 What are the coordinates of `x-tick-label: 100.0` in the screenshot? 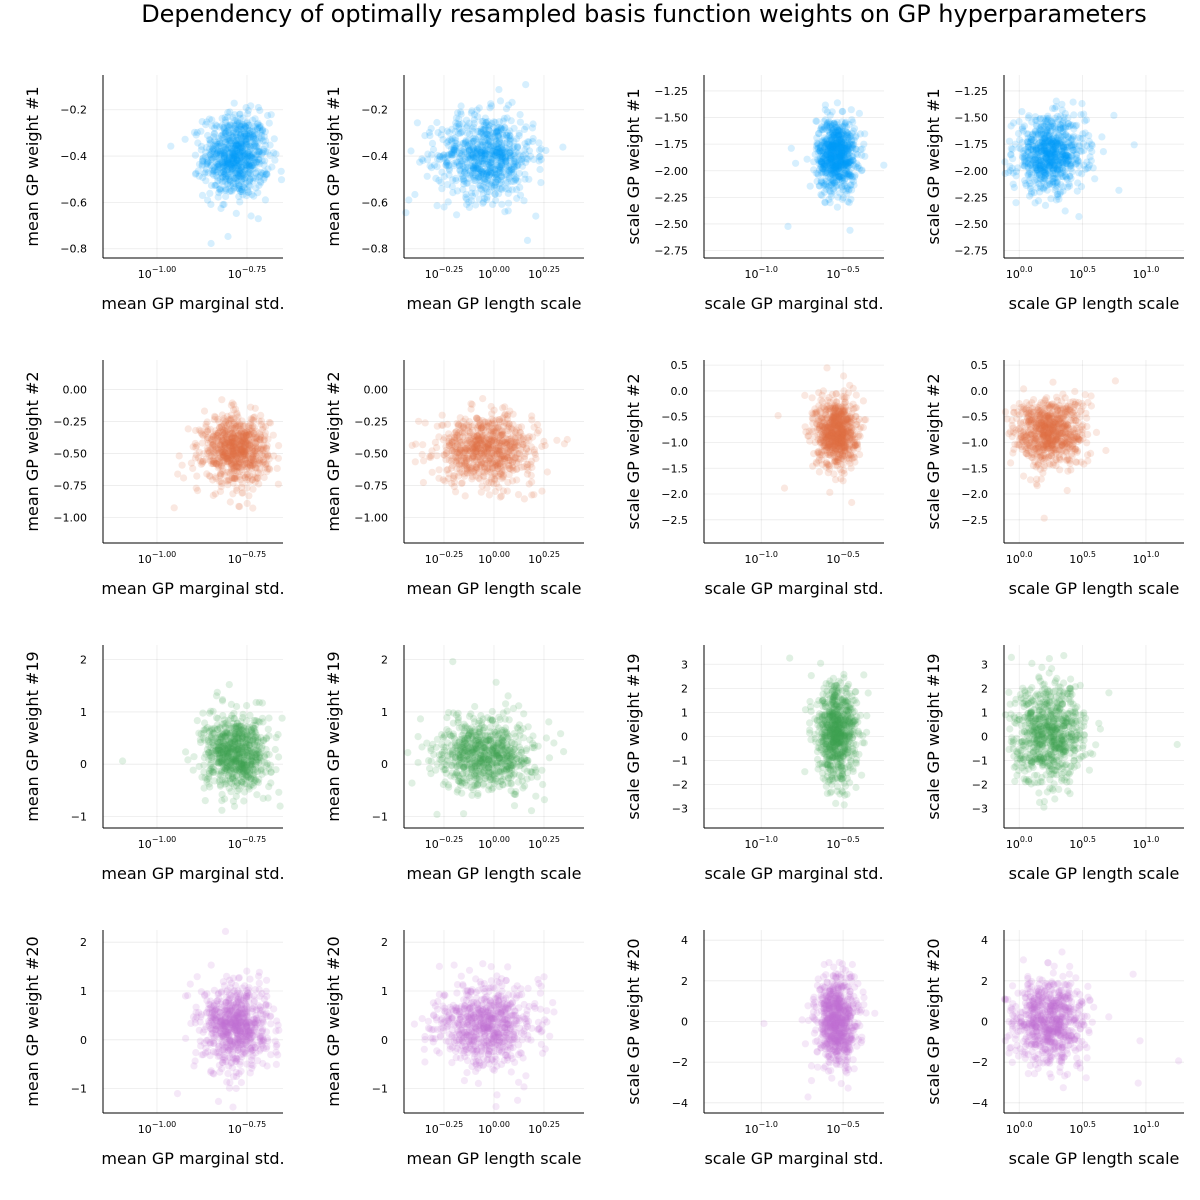 It's located at (1019, 273).